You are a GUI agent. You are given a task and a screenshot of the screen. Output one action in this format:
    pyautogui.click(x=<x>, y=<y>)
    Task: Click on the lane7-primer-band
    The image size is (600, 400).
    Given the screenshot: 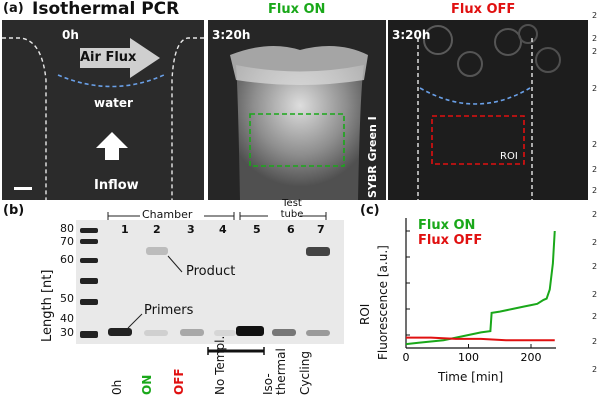 What is the action you would take?
    pyautogui.click(x=318, y=333)
    